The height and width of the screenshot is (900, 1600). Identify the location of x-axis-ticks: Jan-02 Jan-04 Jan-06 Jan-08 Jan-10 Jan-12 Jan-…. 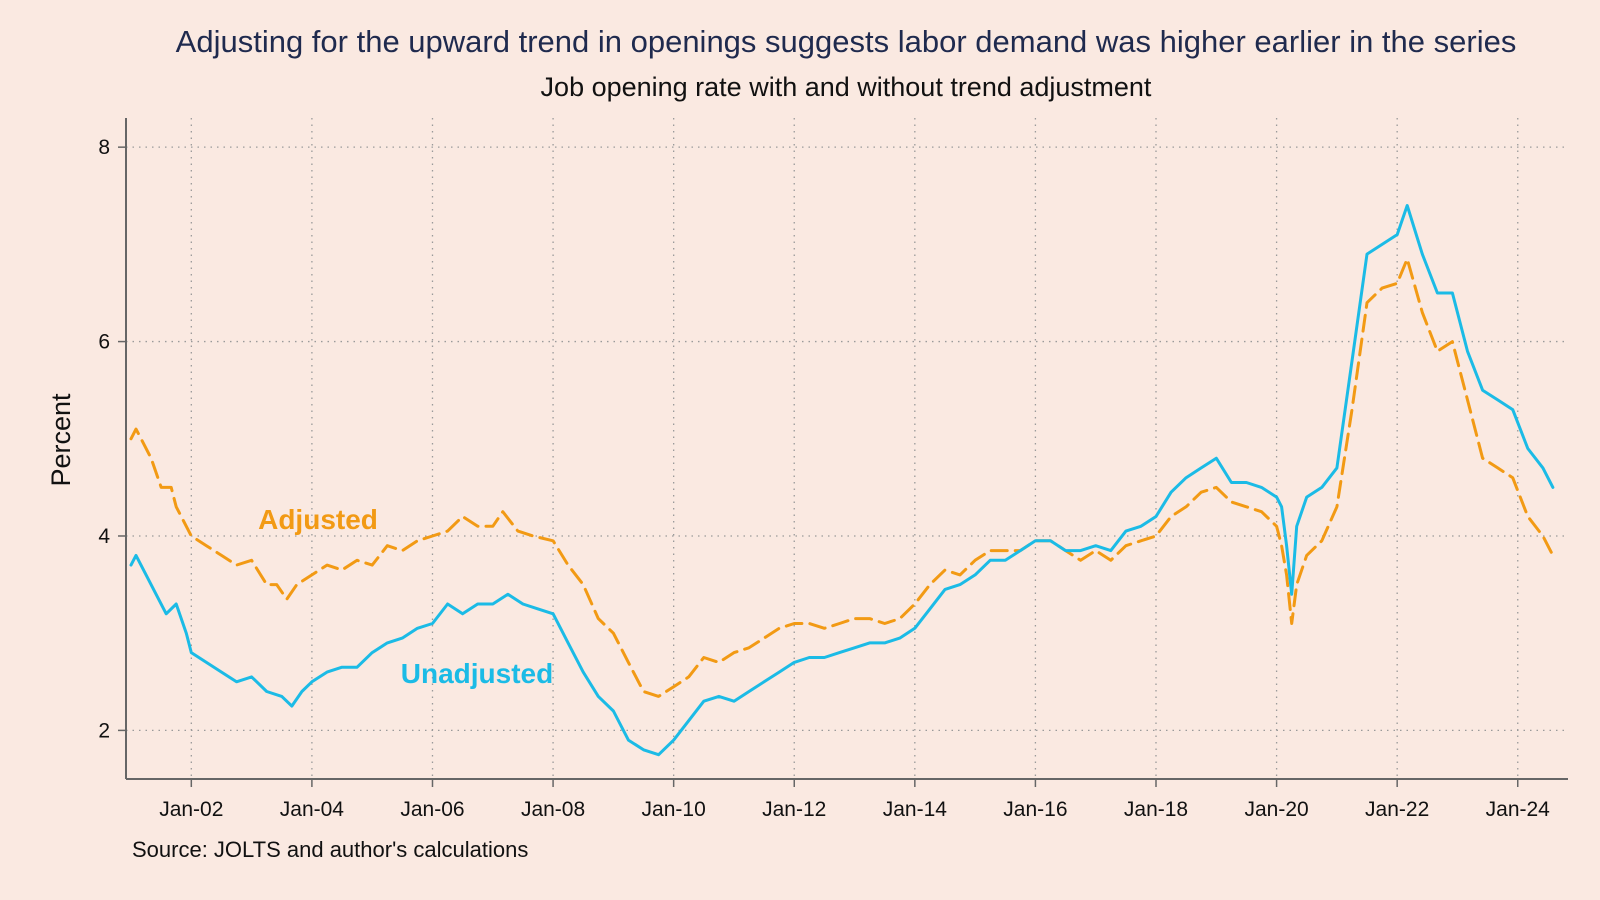
(854, 800).